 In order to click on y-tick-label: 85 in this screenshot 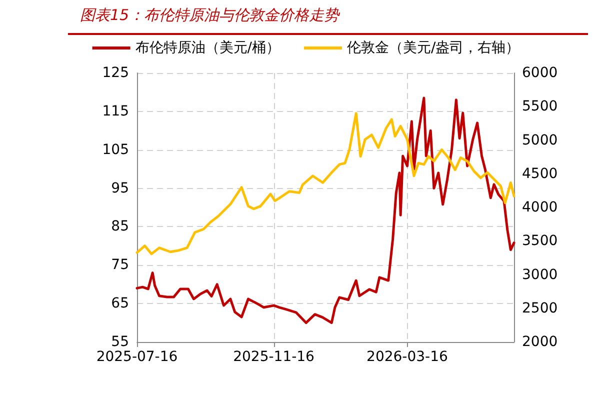, I will do `click(120, 226)`.